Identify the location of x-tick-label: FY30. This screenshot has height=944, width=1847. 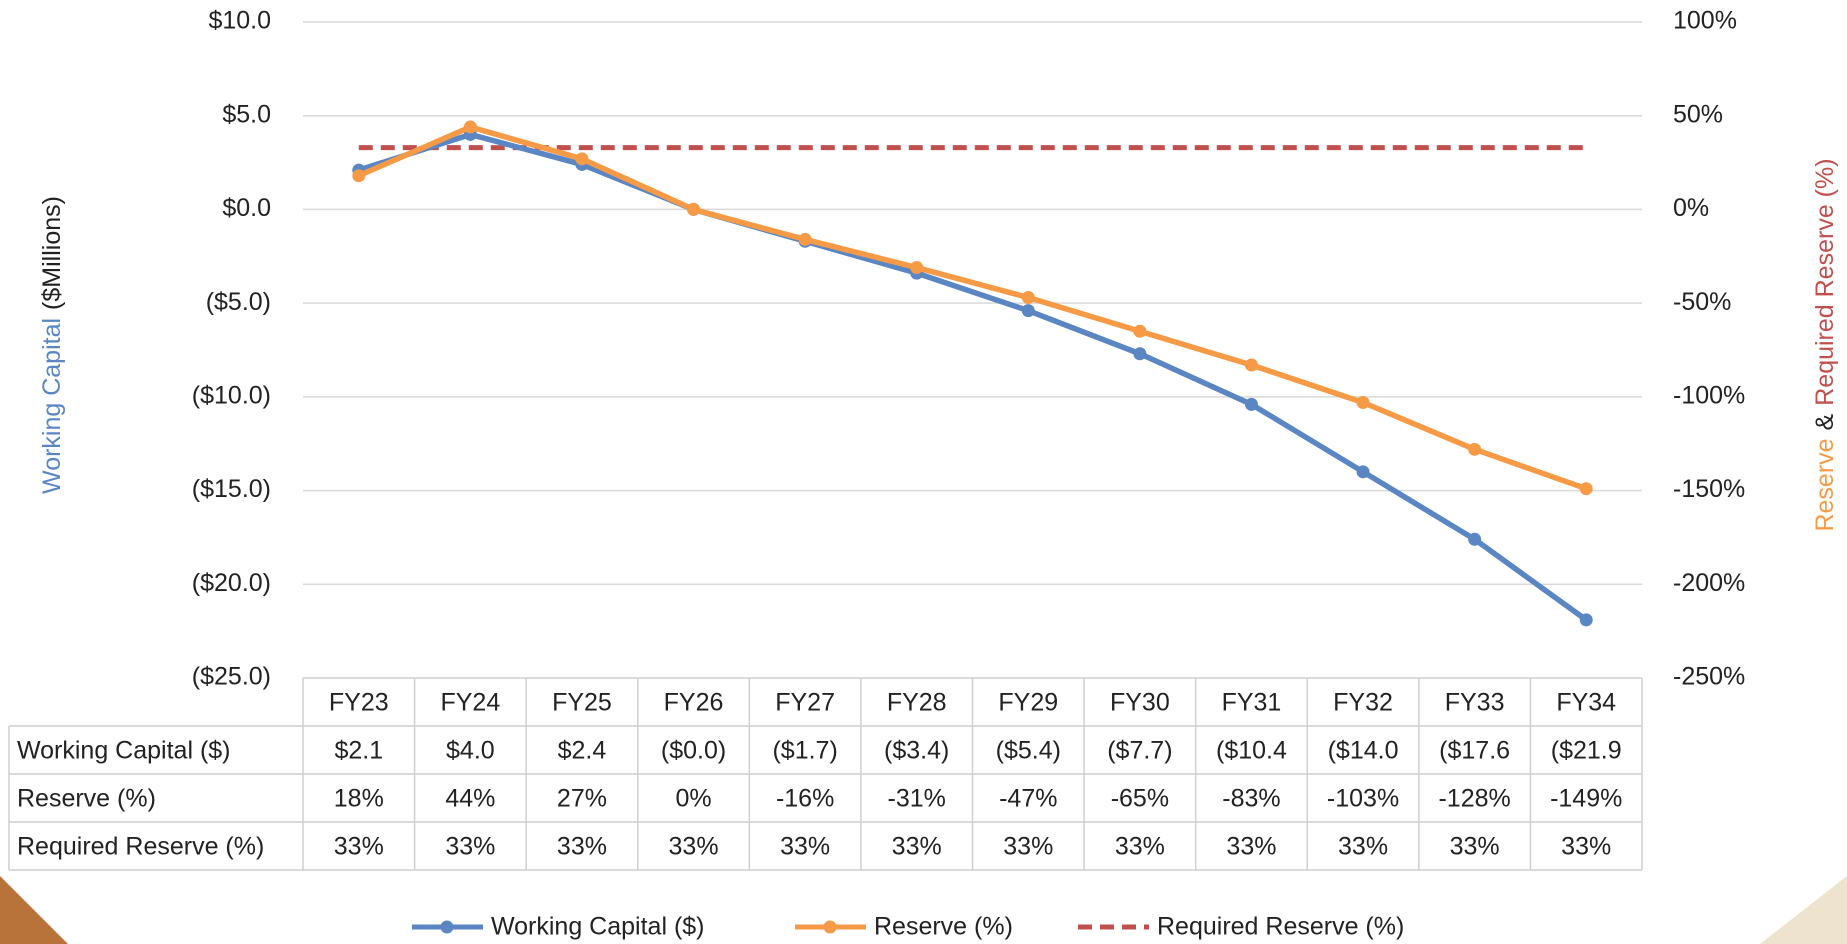
(1140, 703).